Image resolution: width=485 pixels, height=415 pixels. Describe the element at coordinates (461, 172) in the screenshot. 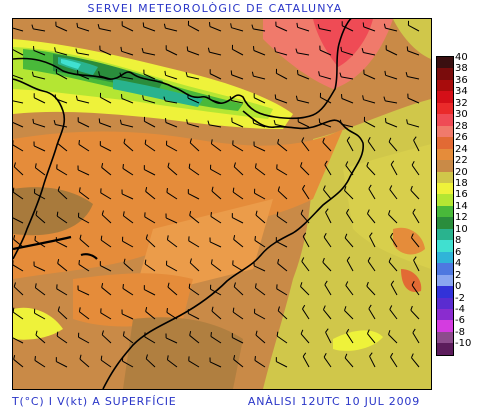

I see `legend-label: 20` at that location.